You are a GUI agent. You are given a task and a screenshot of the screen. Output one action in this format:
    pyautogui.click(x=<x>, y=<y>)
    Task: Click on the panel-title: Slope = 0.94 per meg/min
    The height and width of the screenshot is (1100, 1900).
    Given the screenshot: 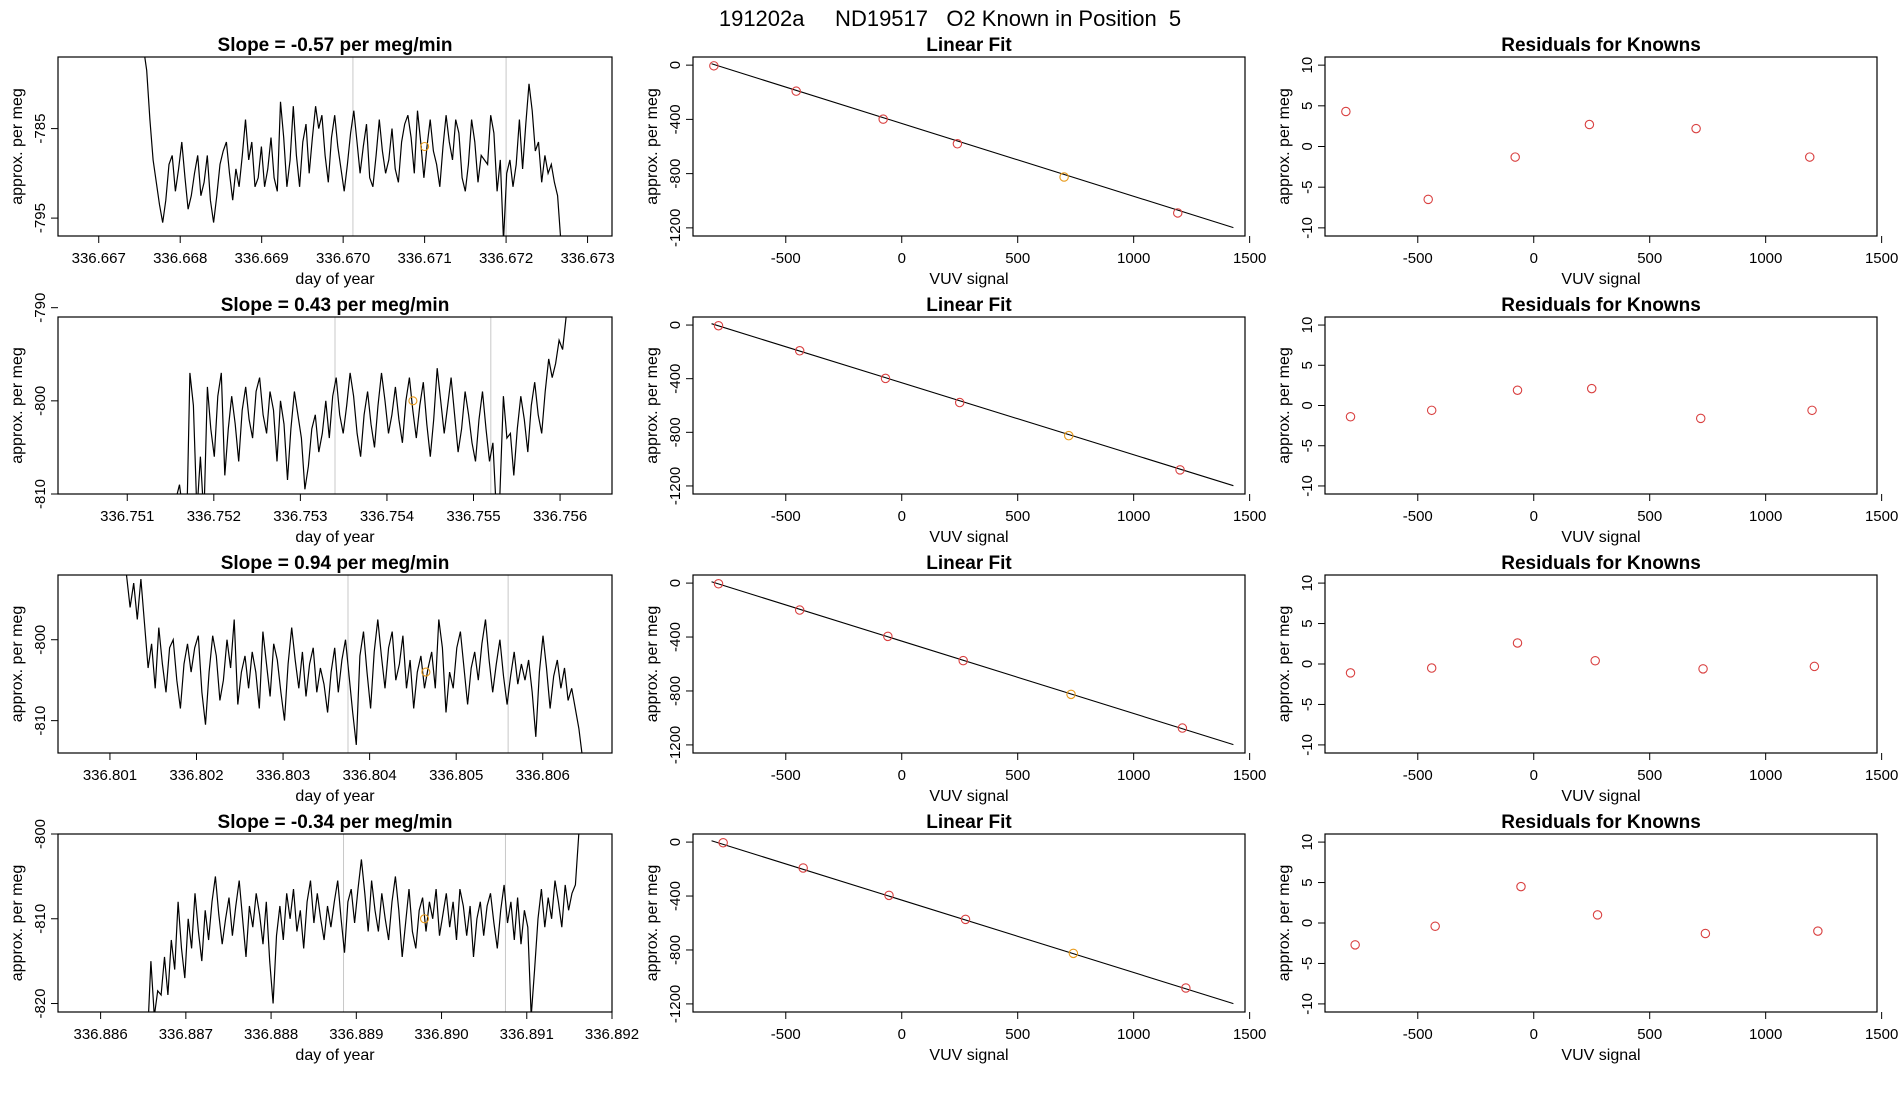 What is the action you would take?
    pyautogui.click(x=335, y=563)
    